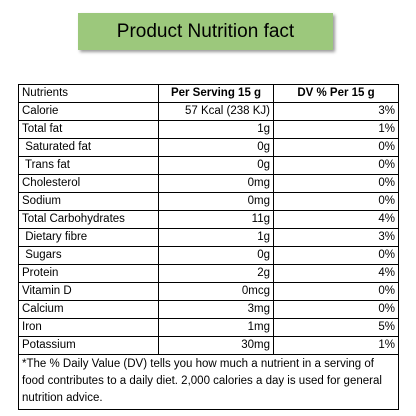 Image resolution: width=416 pixels, height=416 pixels. What do you see at coordinates (88, 165) in the screenshot?
I see `table-cell: Trans fat` at bounding box center [88, 165].